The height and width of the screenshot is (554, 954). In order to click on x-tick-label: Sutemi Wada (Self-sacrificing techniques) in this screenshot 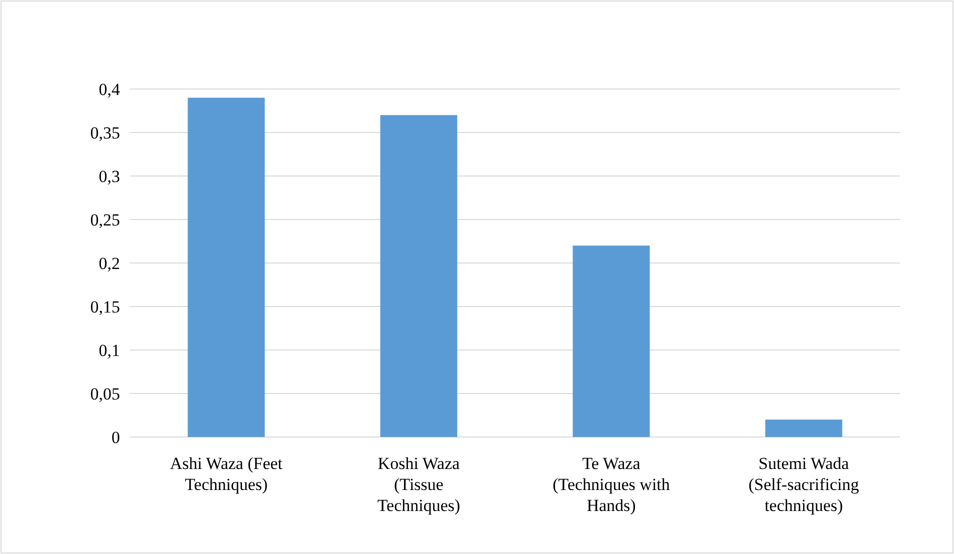, I will do `click(804, 484)`.